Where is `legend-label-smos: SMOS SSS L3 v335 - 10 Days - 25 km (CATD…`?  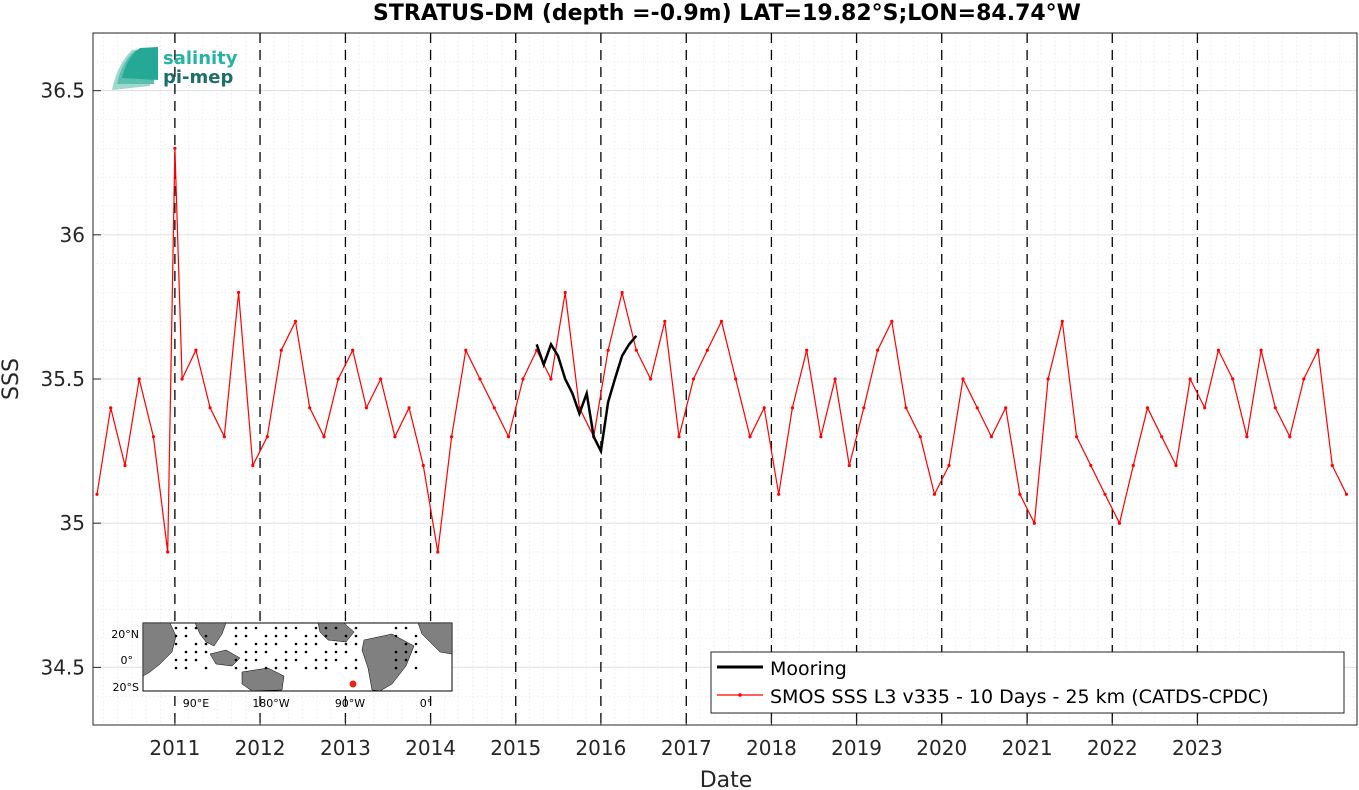 legend-label-smos: SMOS SSS L3 v335 - 10 Days - 25 km (CATD… is located at coordinates (1019, 697).